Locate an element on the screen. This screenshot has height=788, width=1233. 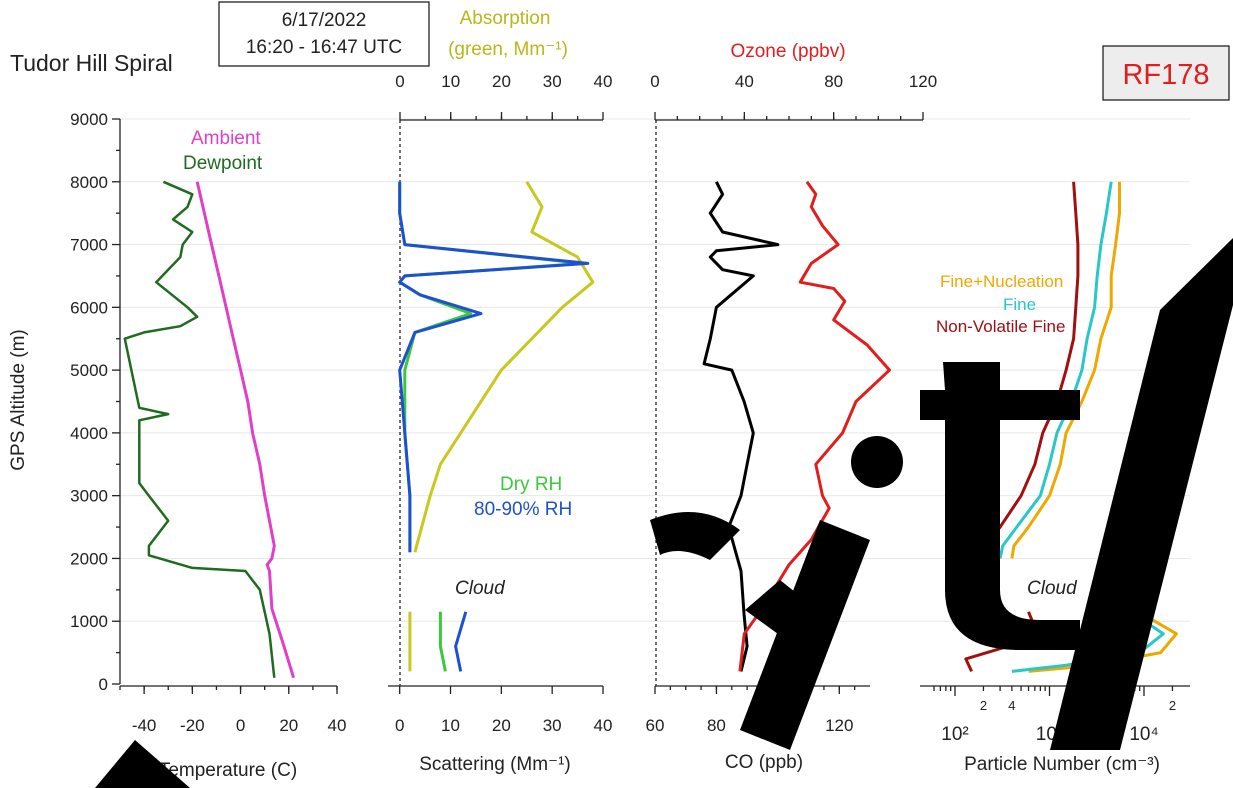
particle-major-label: 10² is located at coordinates (954, 734).